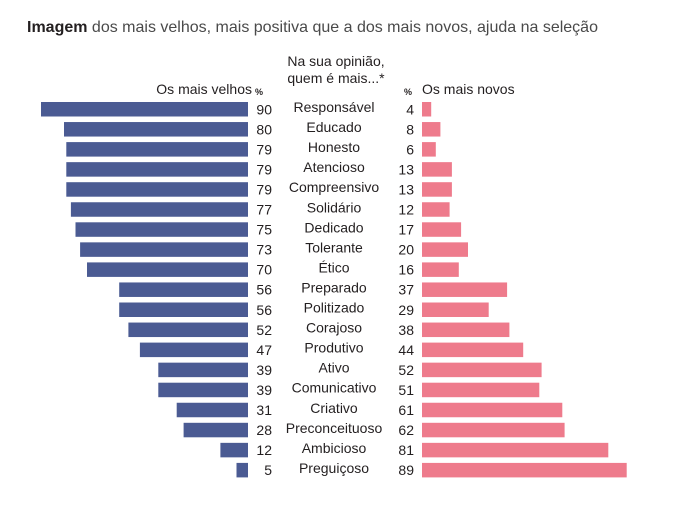 This screenshot has width=676, height=514. I want to click on value-old: 80, so click(264, 129).